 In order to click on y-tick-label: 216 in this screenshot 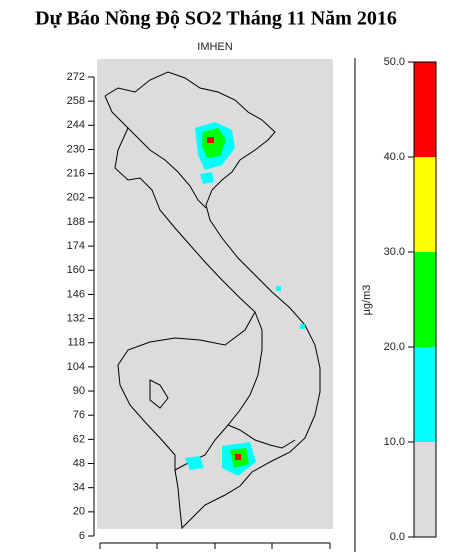, I will do `click(76, 174)`.